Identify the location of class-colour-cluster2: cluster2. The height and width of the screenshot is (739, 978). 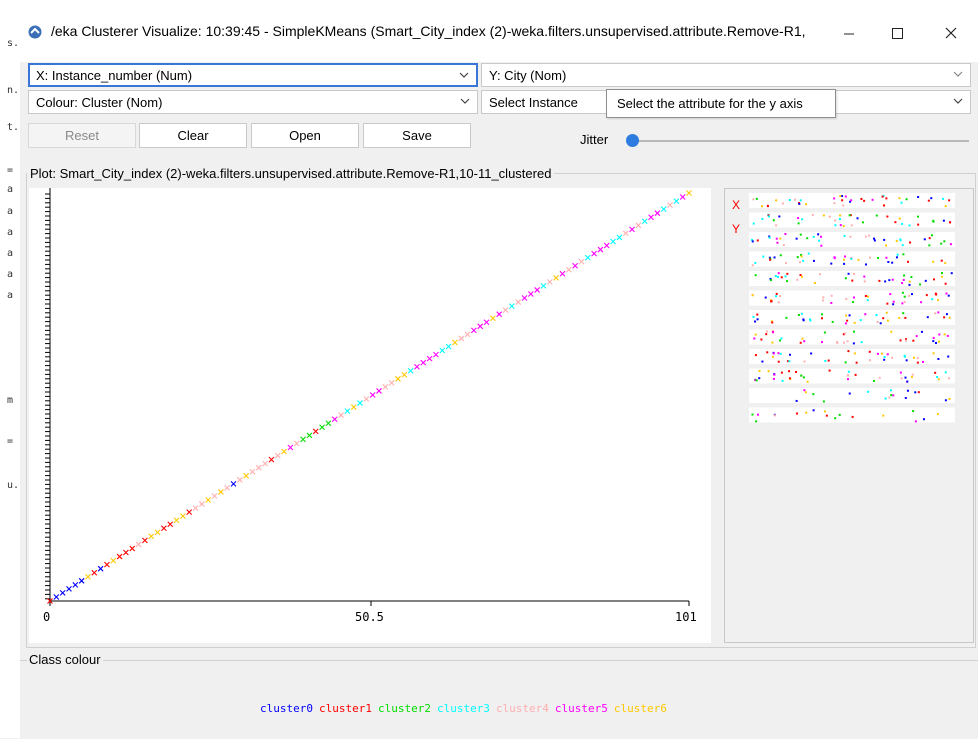
(404, 708).